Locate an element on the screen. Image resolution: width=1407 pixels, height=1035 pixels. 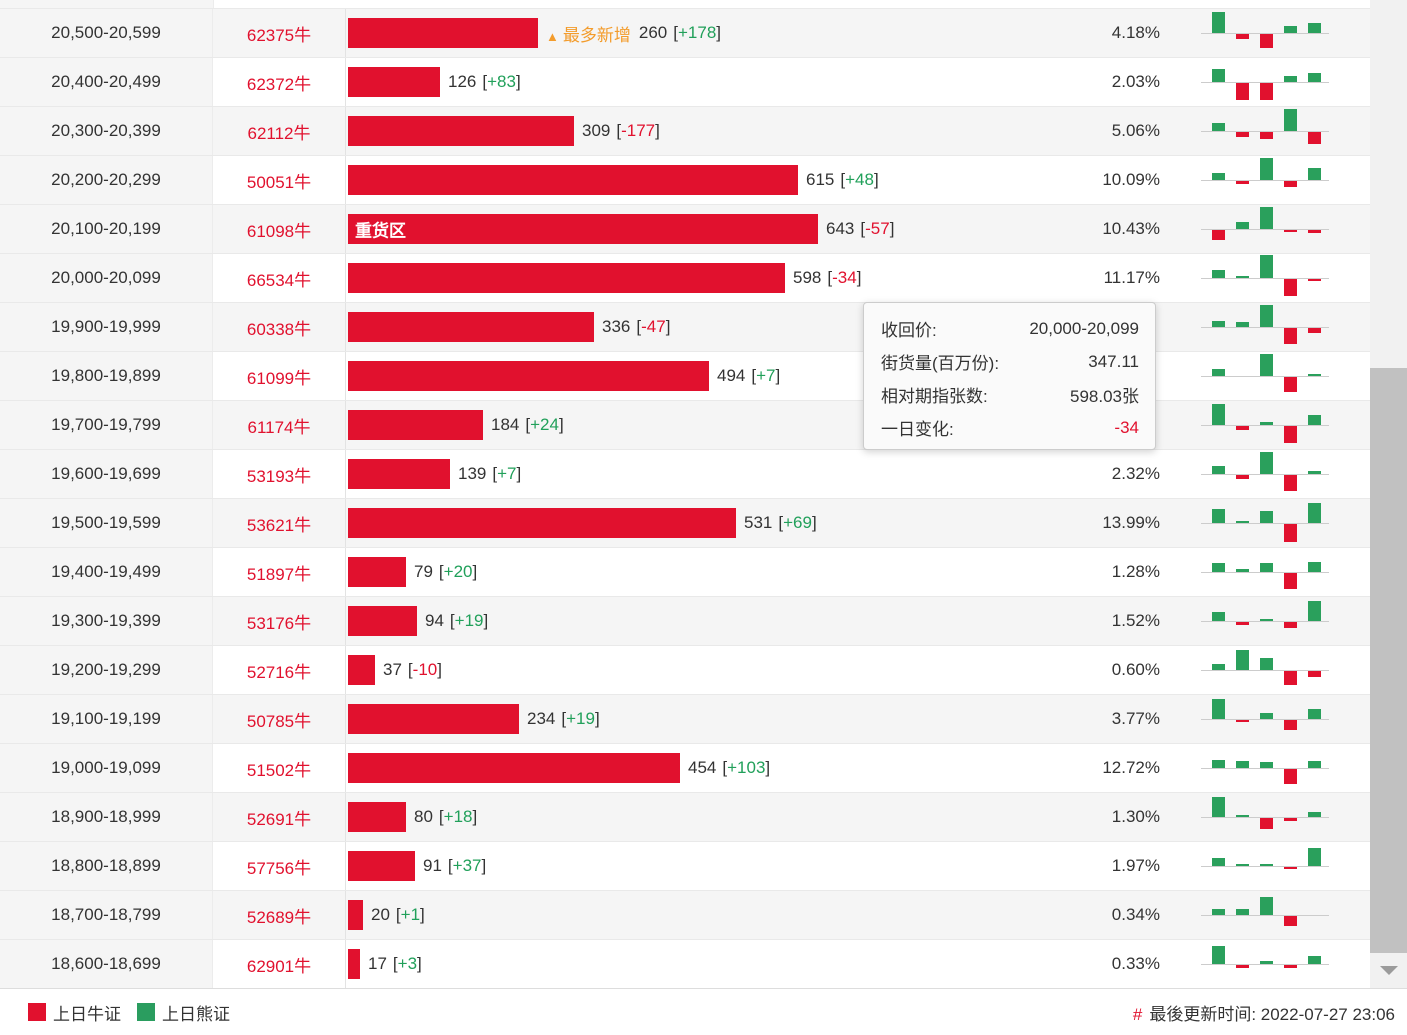
table-row: 20,400-20,499 62372牛 126 [+83] 2.03% is located at coordinates (685, 81).